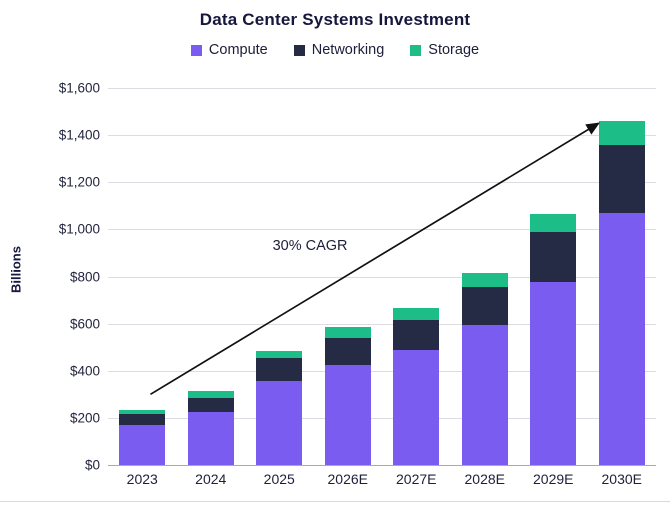  Describe the element at coordinates (84, 324) in the screenshot. I see `y-tick-label: $600` at that location.